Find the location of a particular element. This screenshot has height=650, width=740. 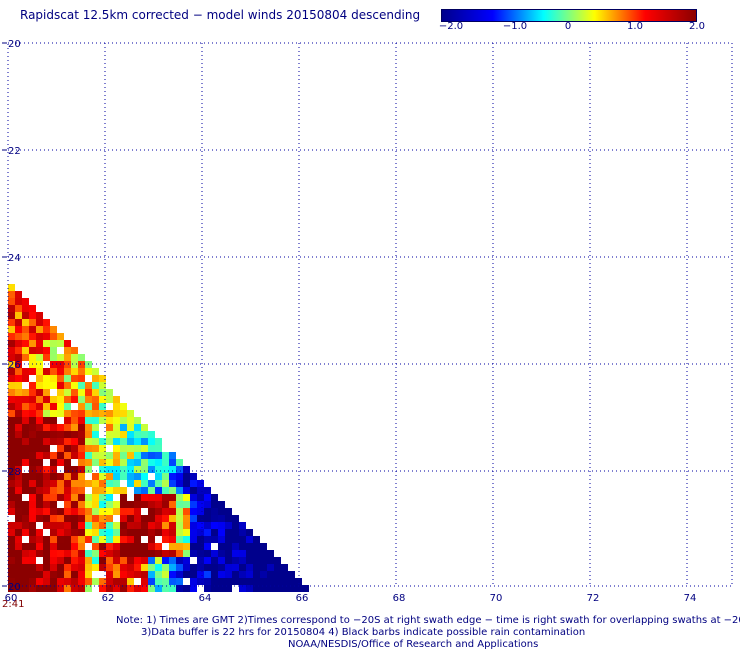

lon-tick-label: 64 is located at coordinates (205, 598).